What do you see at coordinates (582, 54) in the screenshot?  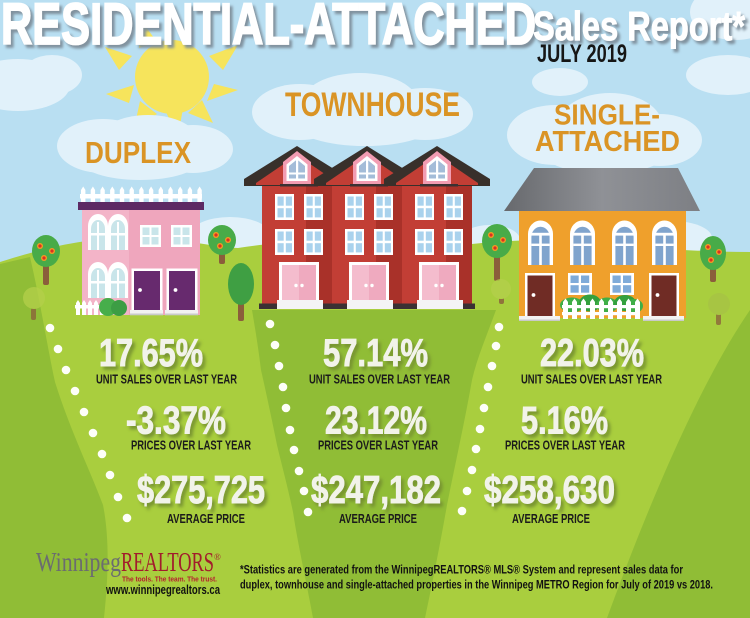 I see `svg-text: JULY 2019` at bounding box center [582, 54].